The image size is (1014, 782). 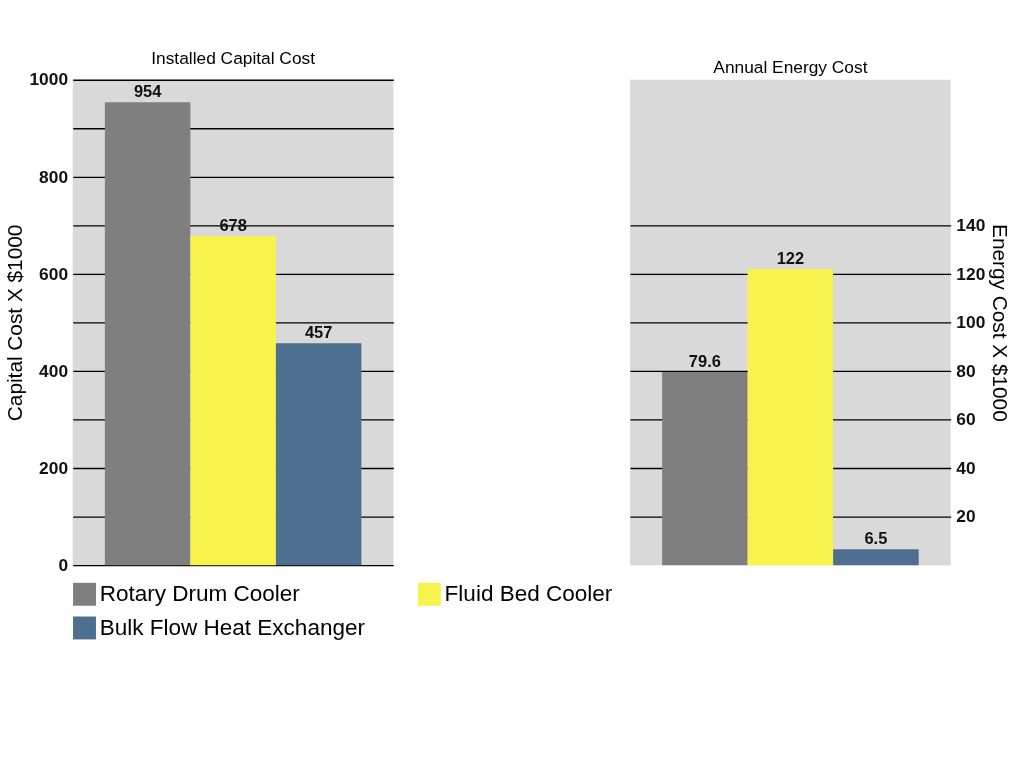 What do you see at coordinates (54, 467) in the screenshot?
I see `y-tick-label: 200` at bounding box center [54, 467].